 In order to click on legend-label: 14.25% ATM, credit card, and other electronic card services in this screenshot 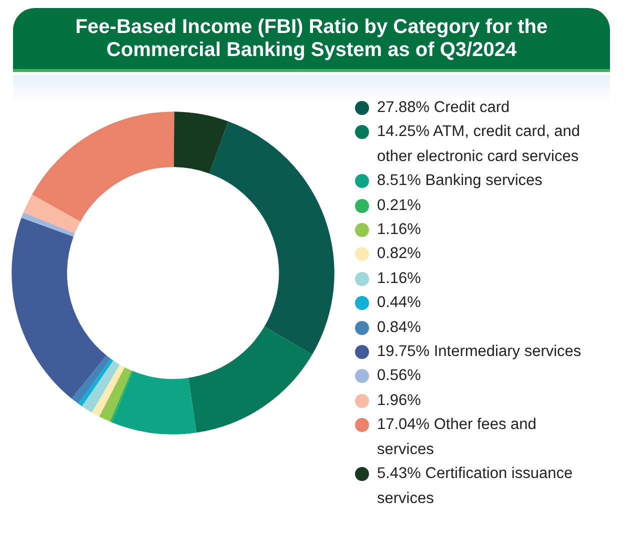, I will do `click(479, 144)`.